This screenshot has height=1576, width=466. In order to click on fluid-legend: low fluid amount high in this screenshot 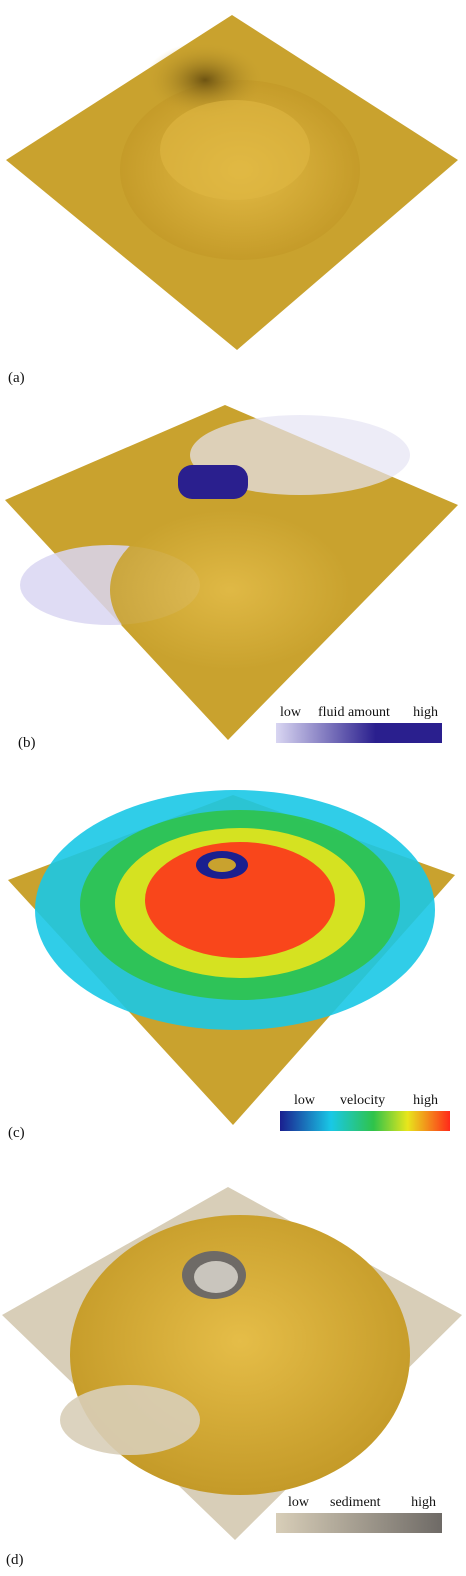, I will do `click(359, 724)`.